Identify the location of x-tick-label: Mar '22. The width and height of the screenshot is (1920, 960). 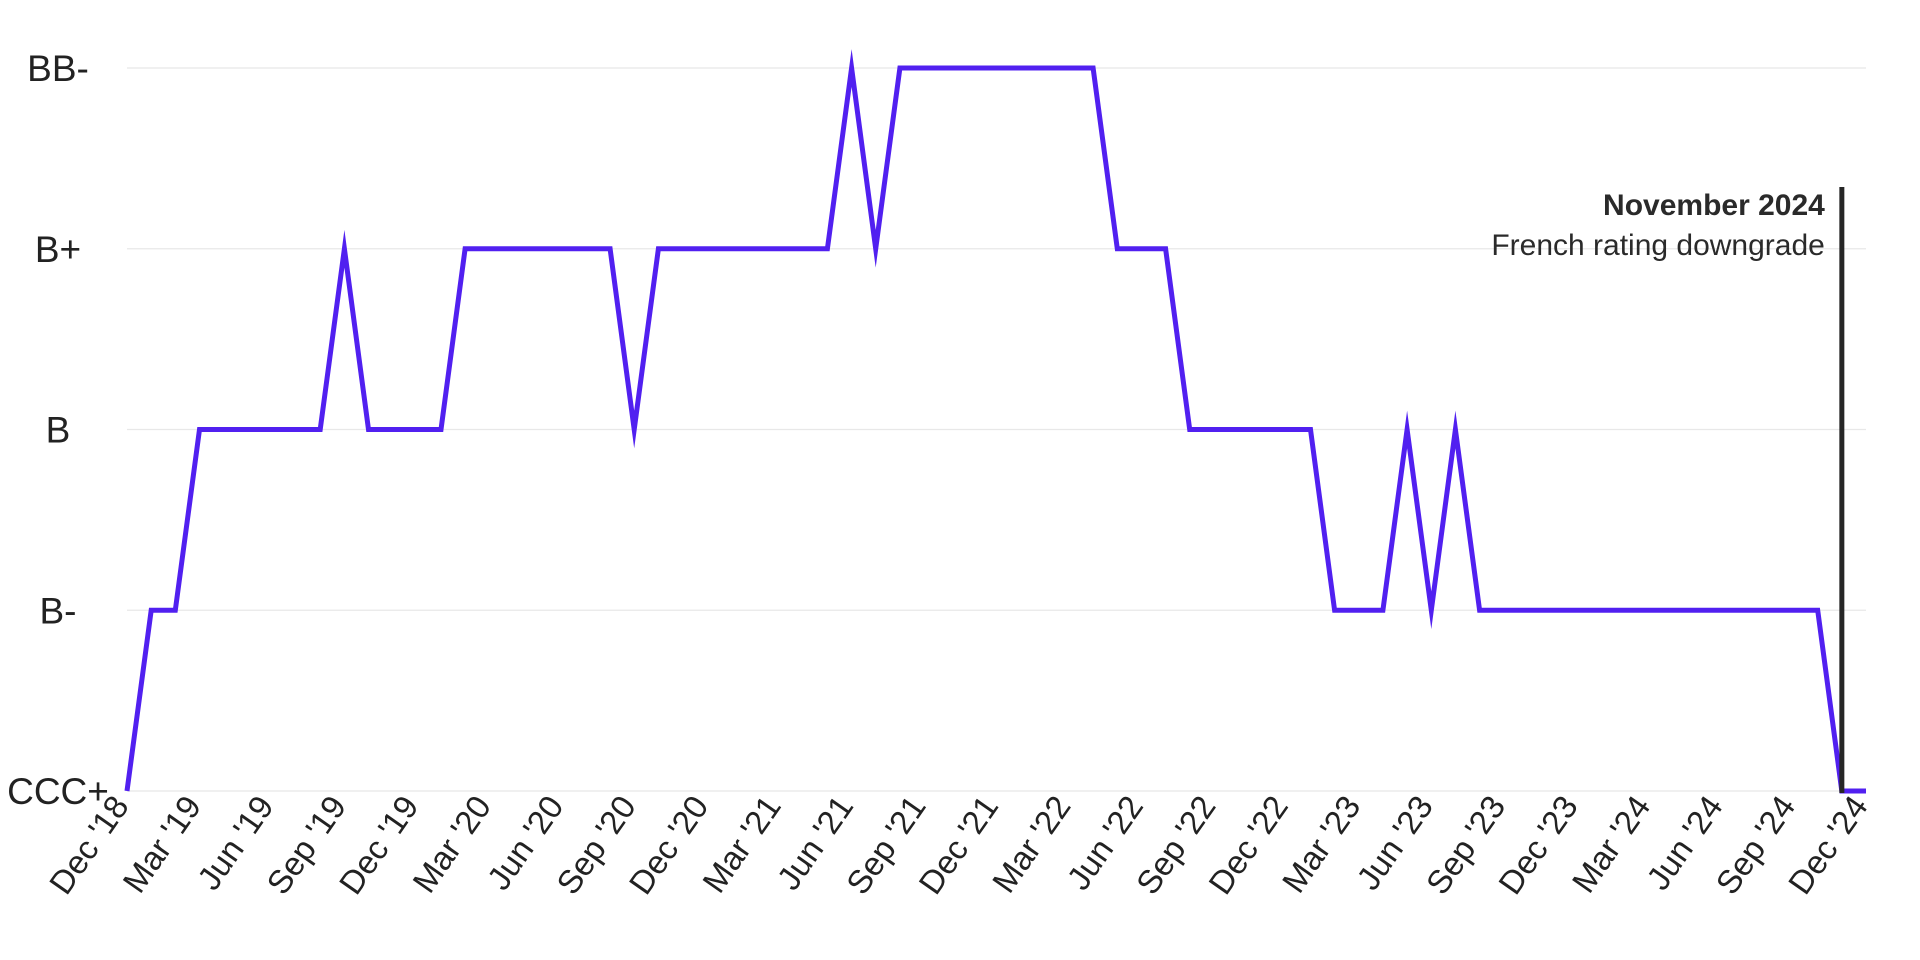
(1031, 844).